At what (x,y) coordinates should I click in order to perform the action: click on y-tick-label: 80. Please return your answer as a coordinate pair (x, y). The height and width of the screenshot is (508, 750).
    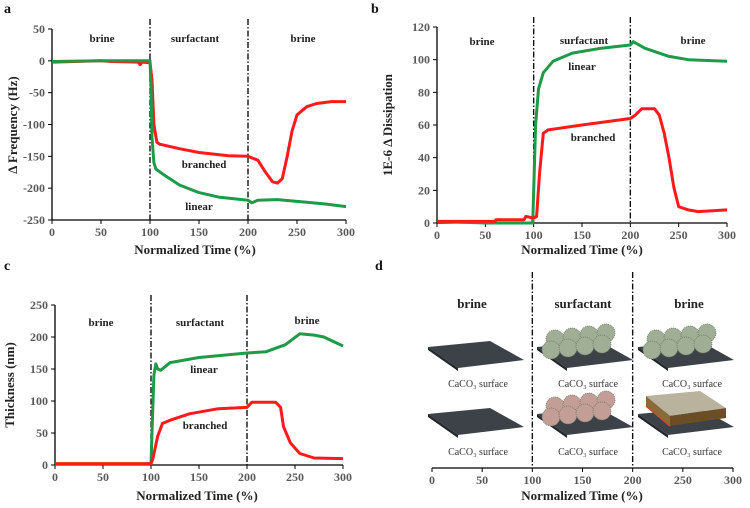
    Looking at the image, I should click on (424, 92).